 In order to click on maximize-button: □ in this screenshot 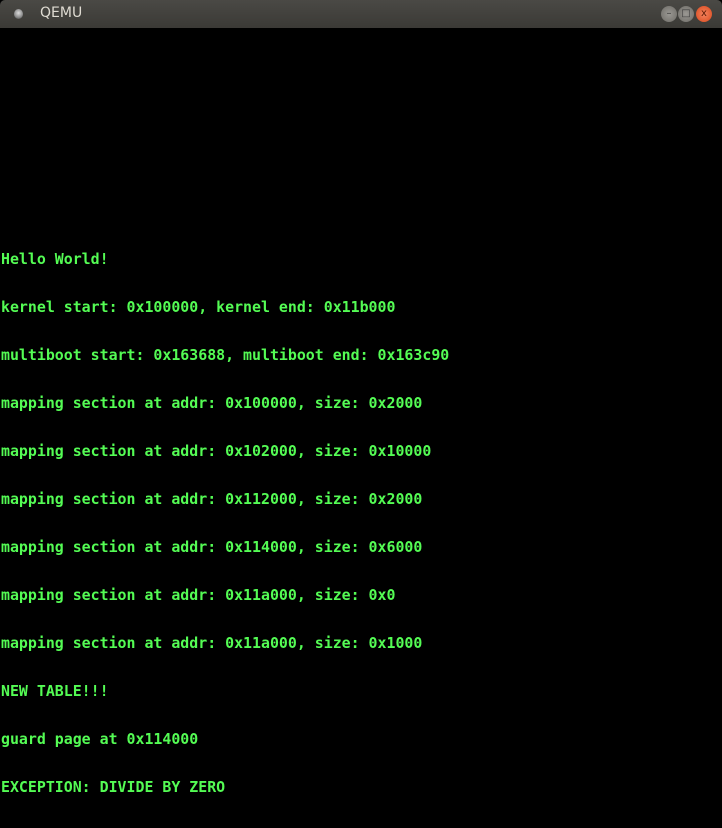, I will do `click(686, 14)`.